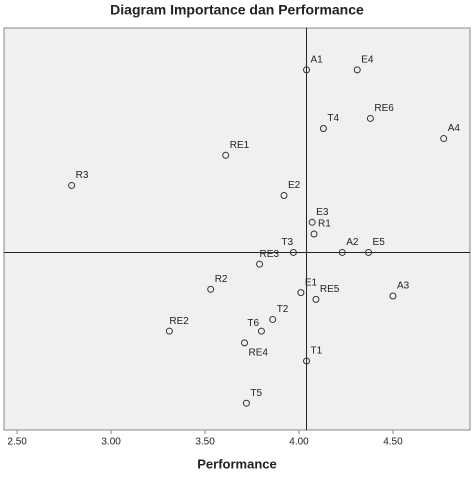 The height and width of the screenshot is (479, 474). Describe the element at coordinates (352, 242) in the screenshot. I see `point-label: A2` at that location.